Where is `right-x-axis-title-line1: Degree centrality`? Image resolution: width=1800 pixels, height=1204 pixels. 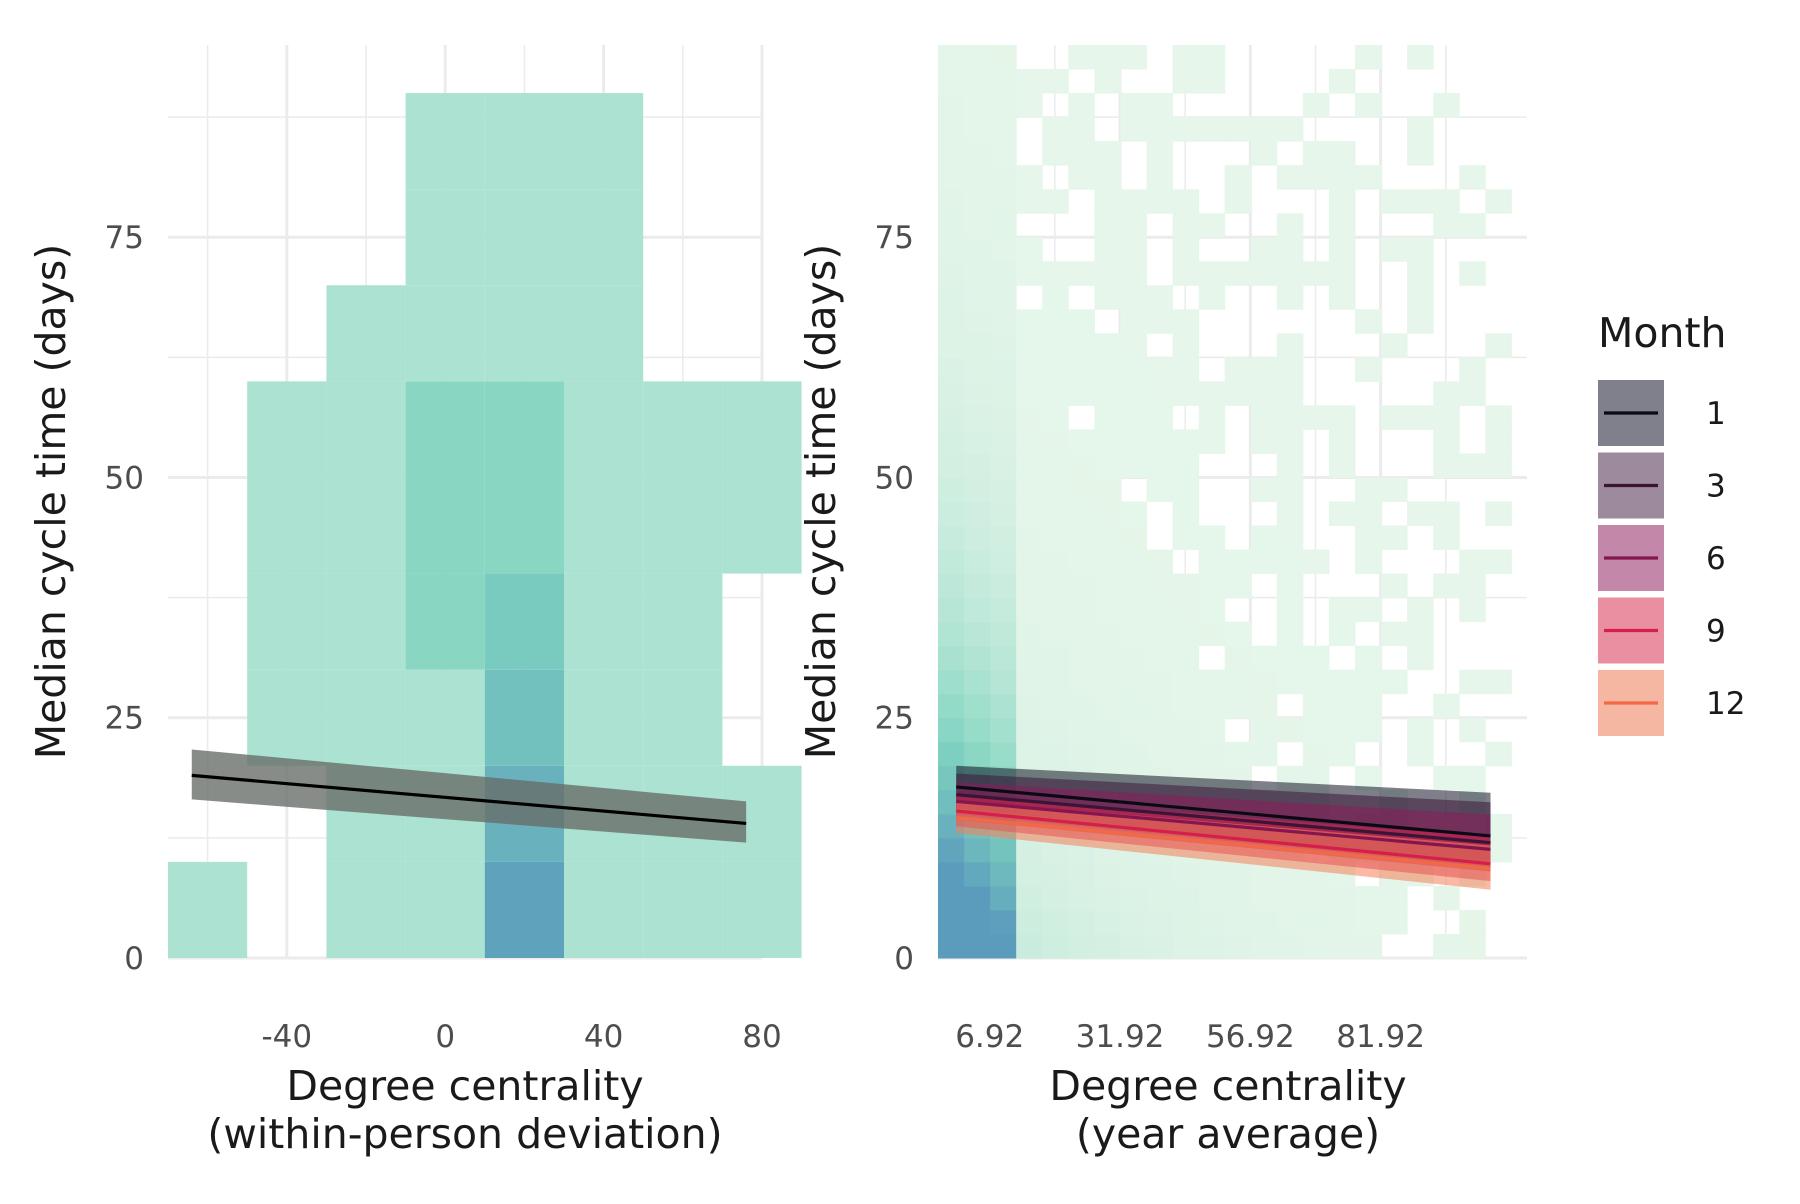 right-x-axis-title-line1: Degree centrality is located at coordinates (1227, 1086).